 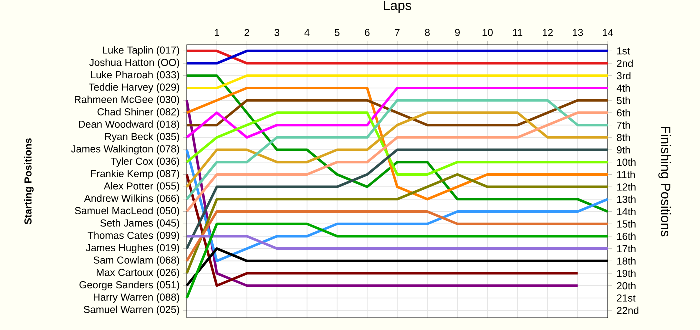 What do you see at coordinates (623, 51) in the screenshot?
I see `y-tick-label: 1st` at bounding box center [623, 51].